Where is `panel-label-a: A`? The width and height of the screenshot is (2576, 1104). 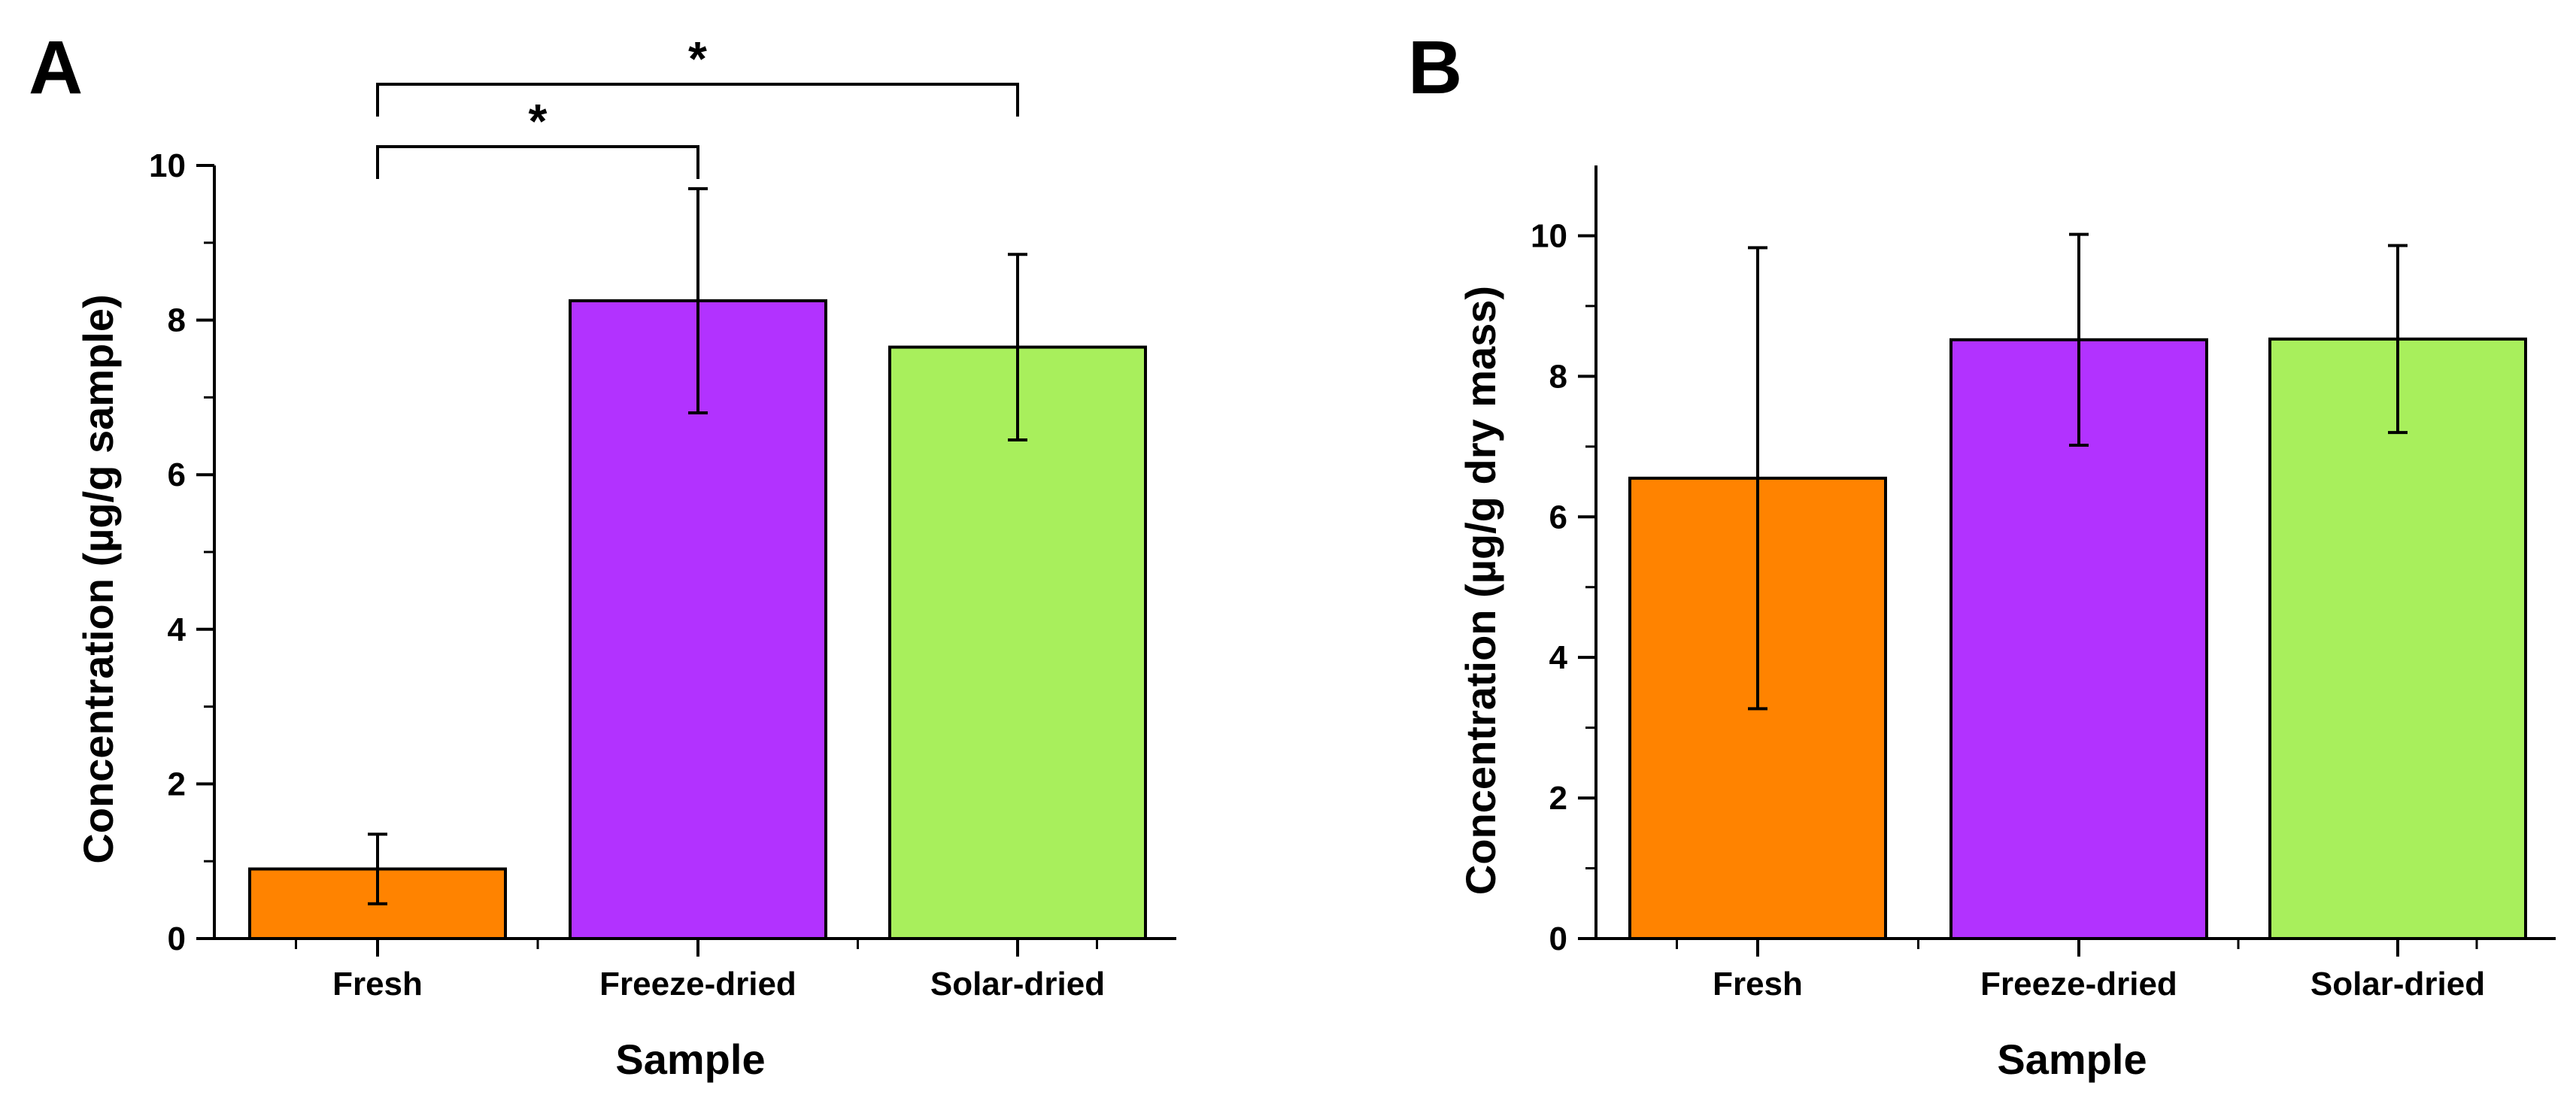
panel-label-a: A is located at coordinates (56, 68).